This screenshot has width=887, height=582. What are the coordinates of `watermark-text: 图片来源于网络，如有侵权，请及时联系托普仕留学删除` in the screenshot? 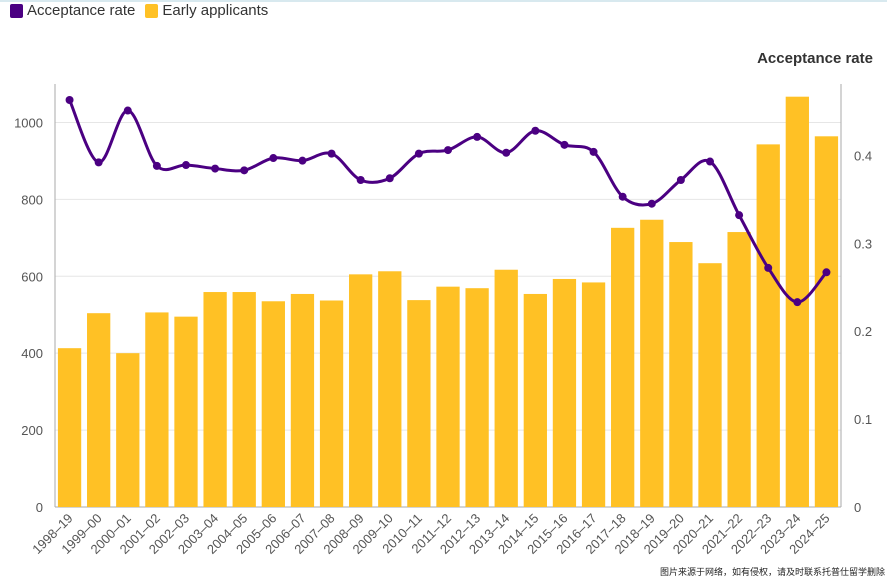 It's located at (772, 572).